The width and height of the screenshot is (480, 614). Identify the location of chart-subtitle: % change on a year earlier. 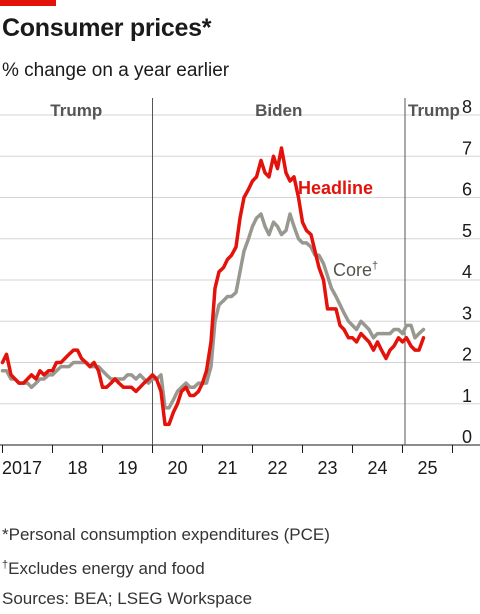
(116, 70).